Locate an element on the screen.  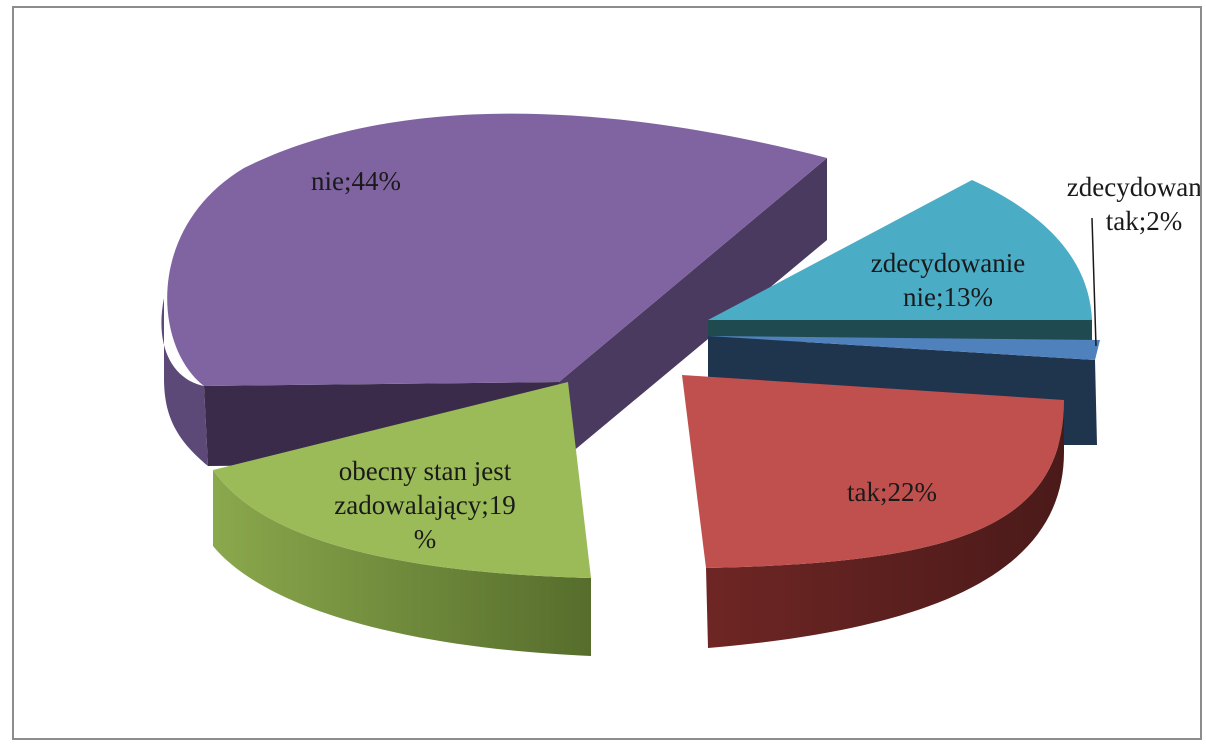
slice-label-obecny-stan-jest-zadowalajacy: obecny stan jest zadowalający;19% is located at coordinates (424, 505).